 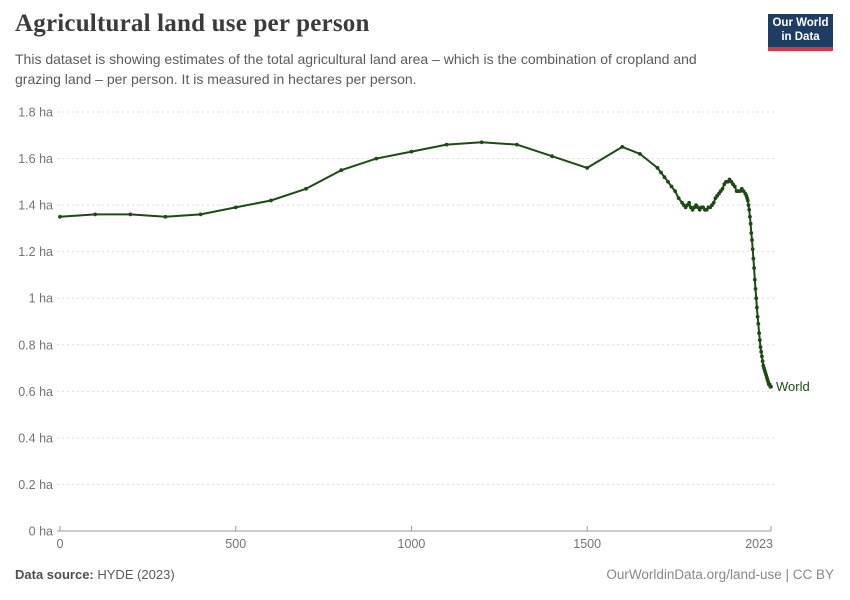 What do you see at coordinates (412, 544) in the screenshot?
I see `x-tick-label: 1000` at bounding box center [412, 544].